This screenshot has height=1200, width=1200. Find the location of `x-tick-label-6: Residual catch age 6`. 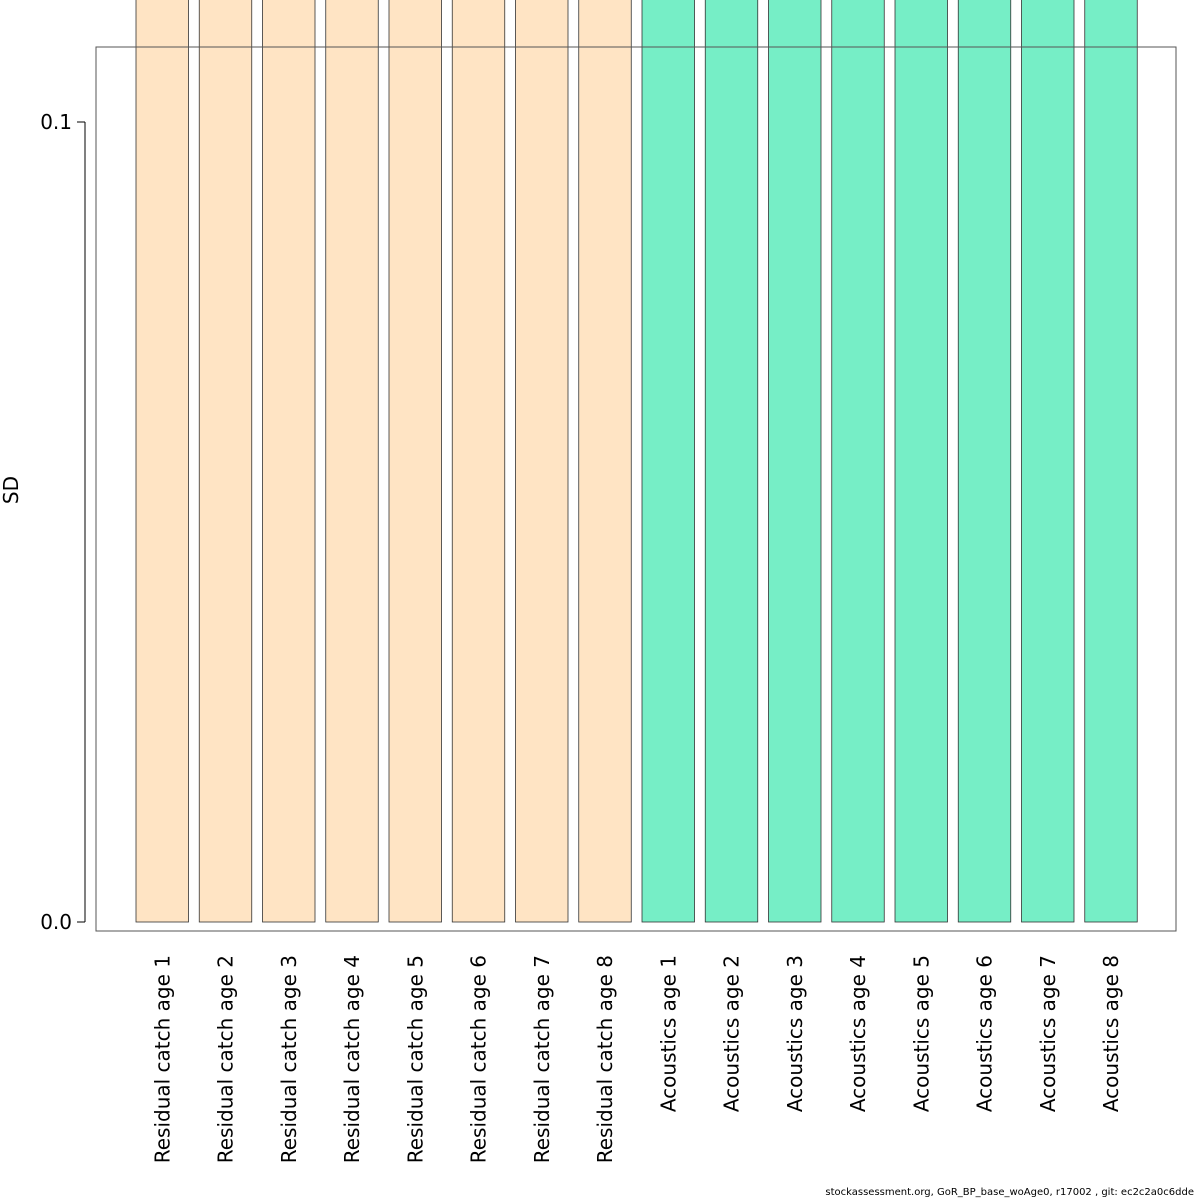

x-tick-label-6: Residual catch age 6 is located at coordinates (479, 1059).